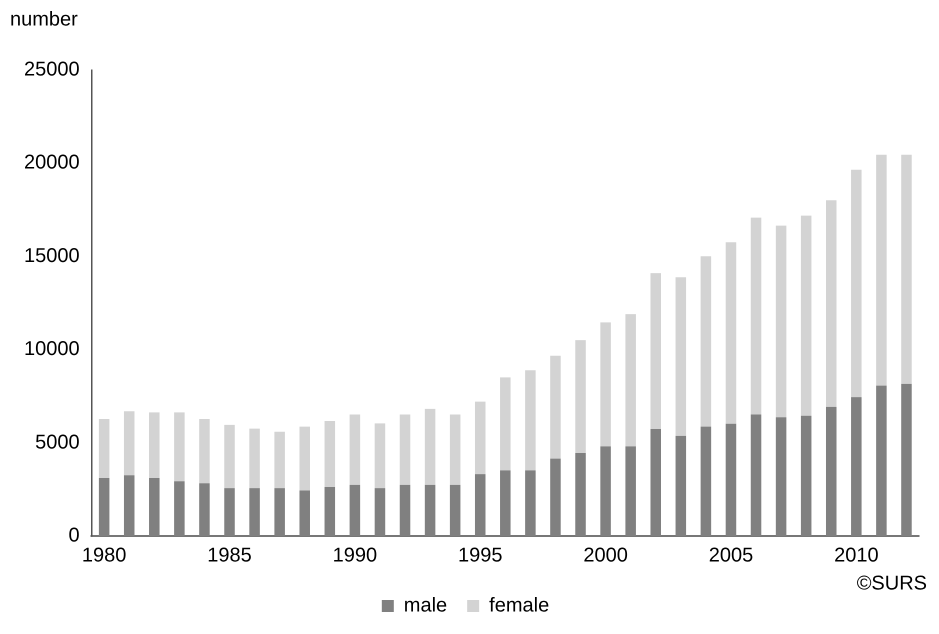  What do you see at coordinates (74, 535) in the screenshot?
I see `y-tick-label: 0` at bounding box center [74, 535].